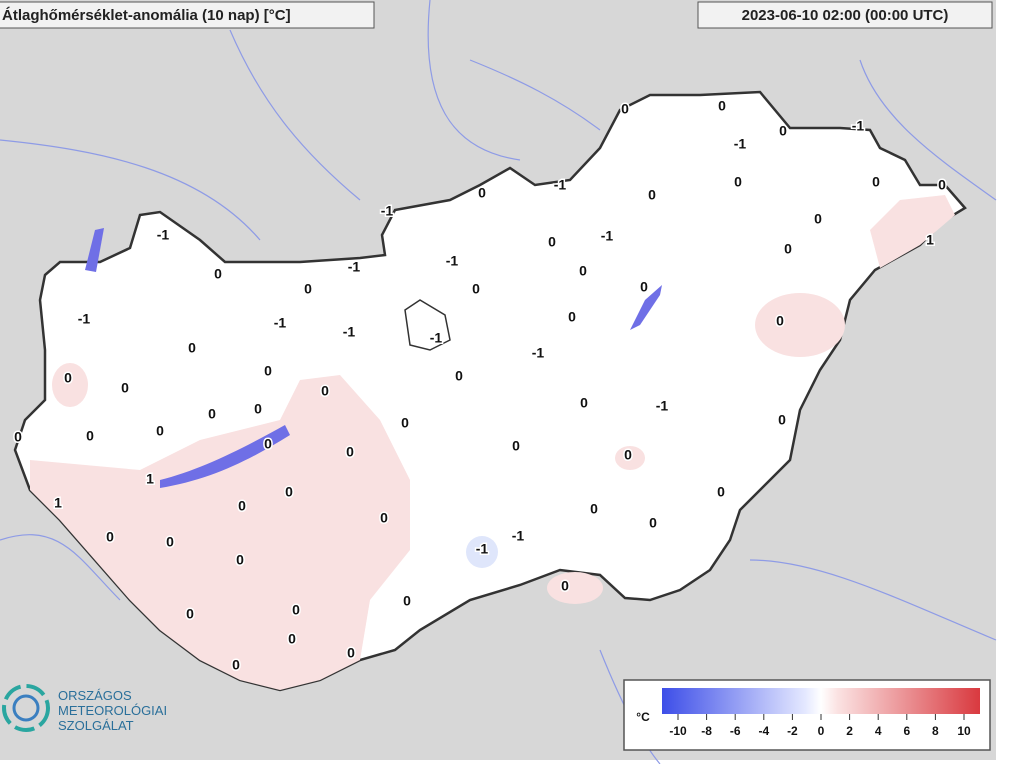 The image size is (1024, 764). I want to click on legend-tick-label: -4, so click(763, 731).